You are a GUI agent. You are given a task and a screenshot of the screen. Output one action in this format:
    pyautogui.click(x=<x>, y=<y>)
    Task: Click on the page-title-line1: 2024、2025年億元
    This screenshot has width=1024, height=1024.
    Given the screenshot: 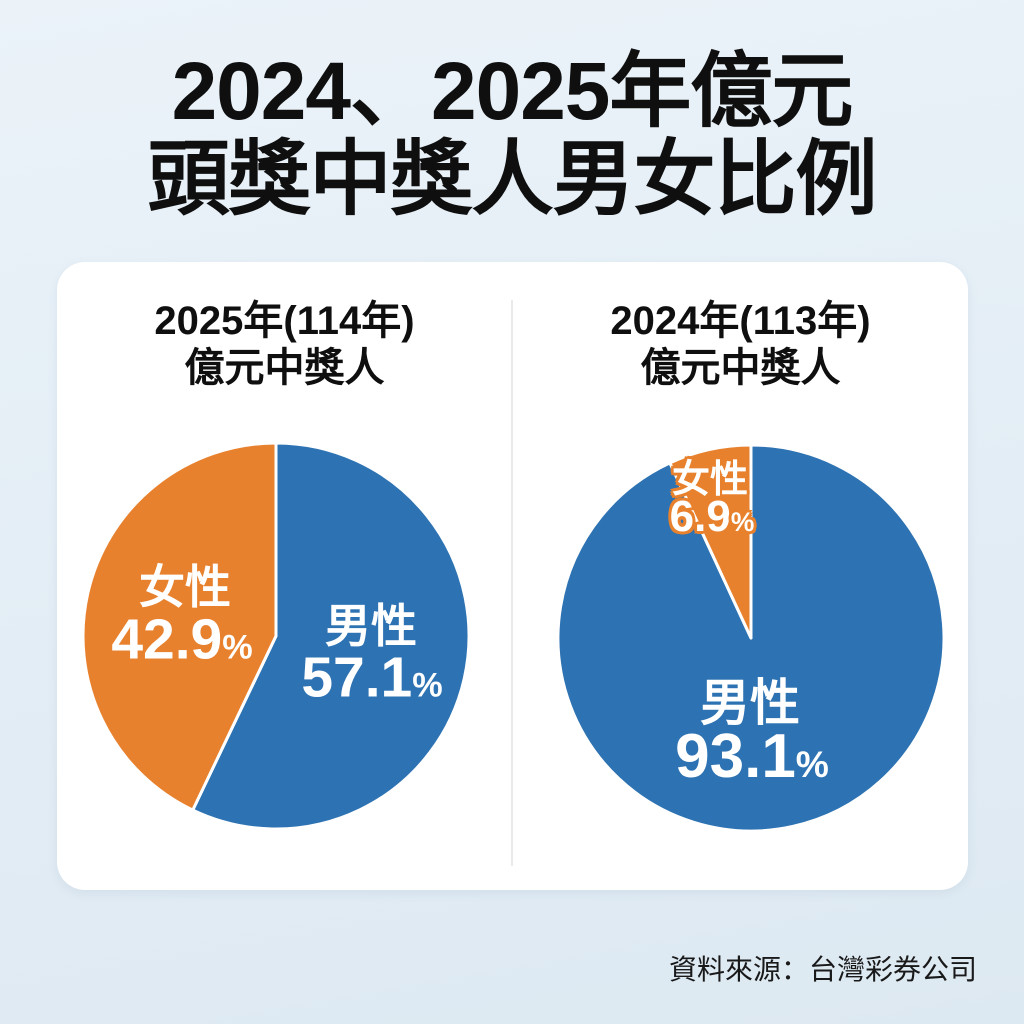 What is the action you would take?
    pyautogui.click(x=512, y=91)
    